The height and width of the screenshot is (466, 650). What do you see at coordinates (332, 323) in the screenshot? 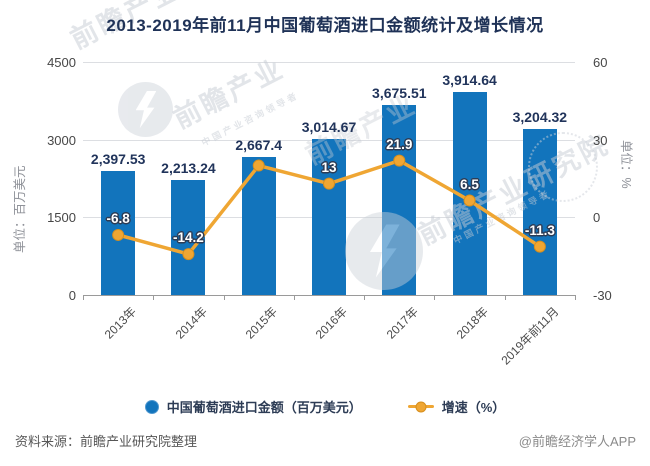
I see `x-axis-label-text: 2016年` at bounding box center [332, 323].